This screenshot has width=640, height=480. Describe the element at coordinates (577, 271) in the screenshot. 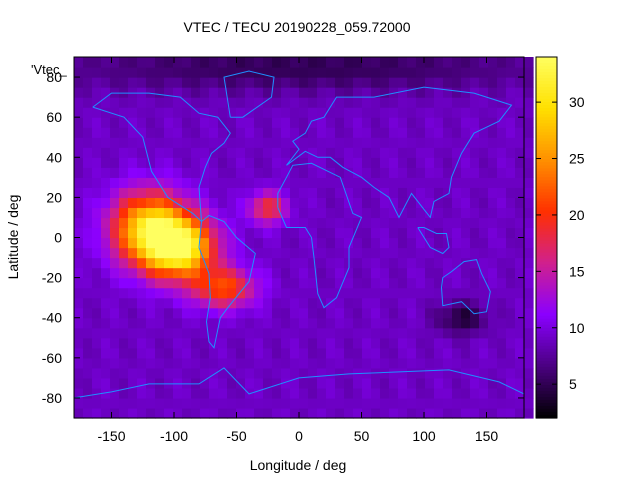

I see `colorbar-tick-label: 15` at that location.